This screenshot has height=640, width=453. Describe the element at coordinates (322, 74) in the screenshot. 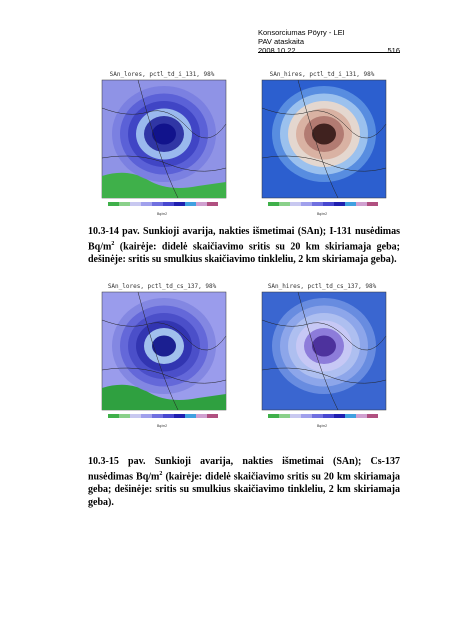

I see `map-title: SAn_hires, pctl_td_i_131, 98%` at that location.